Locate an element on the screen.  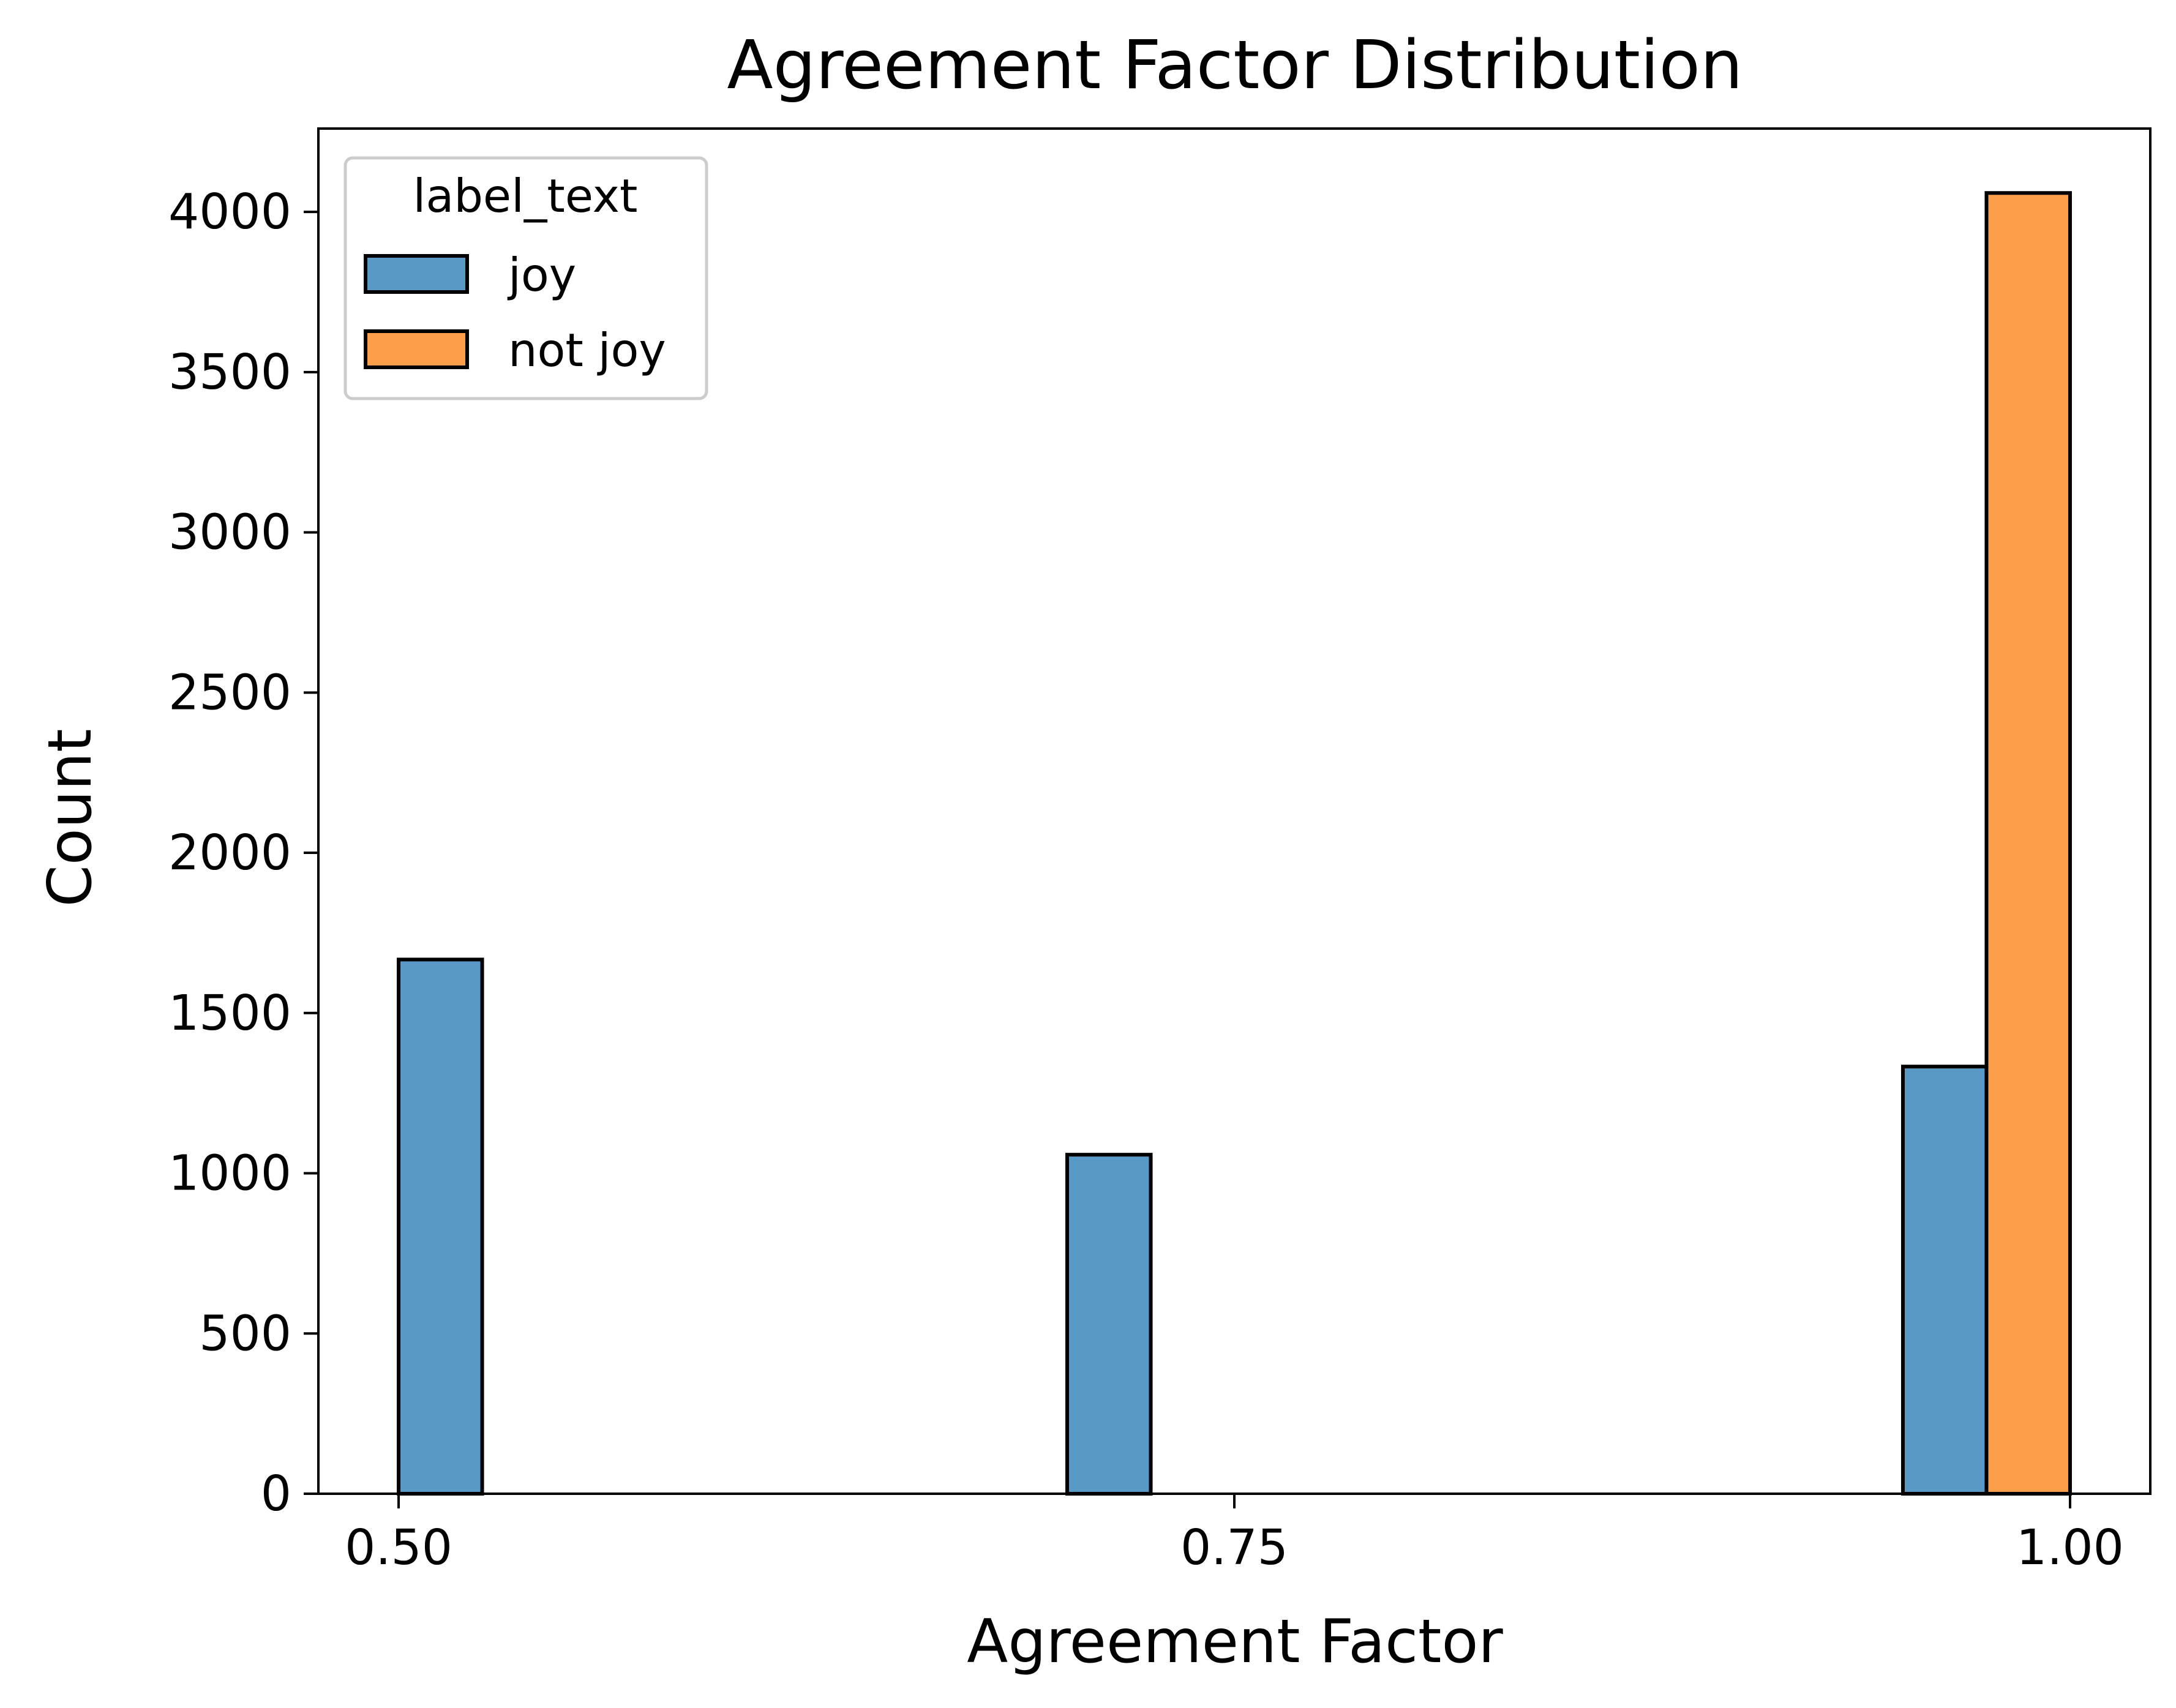
y-tick-label: 1500 is located at coordinates (229, 1013).